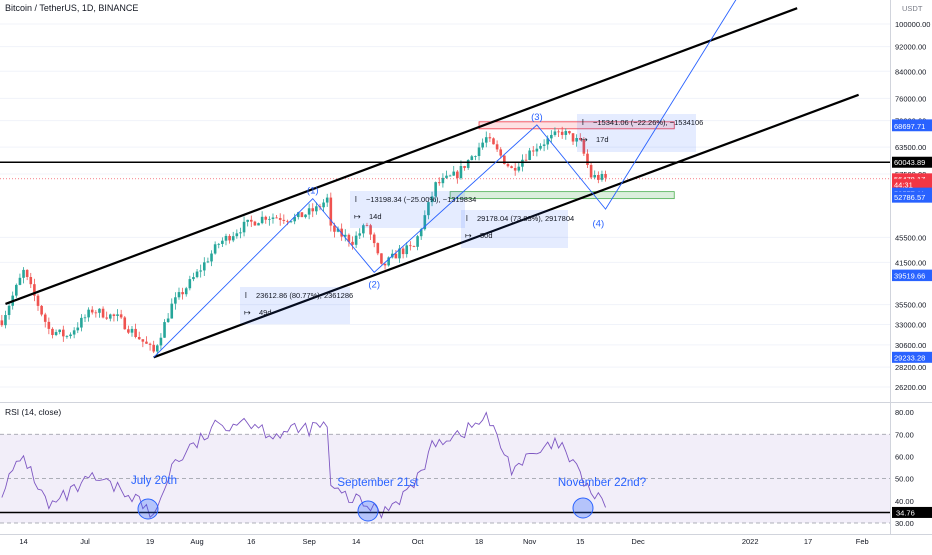  Describe the element at coordinates (904, 479) in the screenshot. I see `rsi-tick-label: 50.00` at that location.